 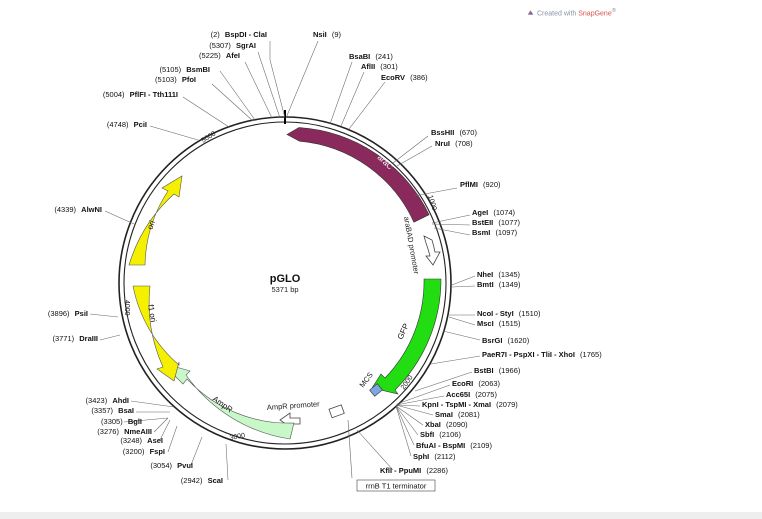 I want to click on site-BmtI: BmtI (1349), so click(x=499, y=284).